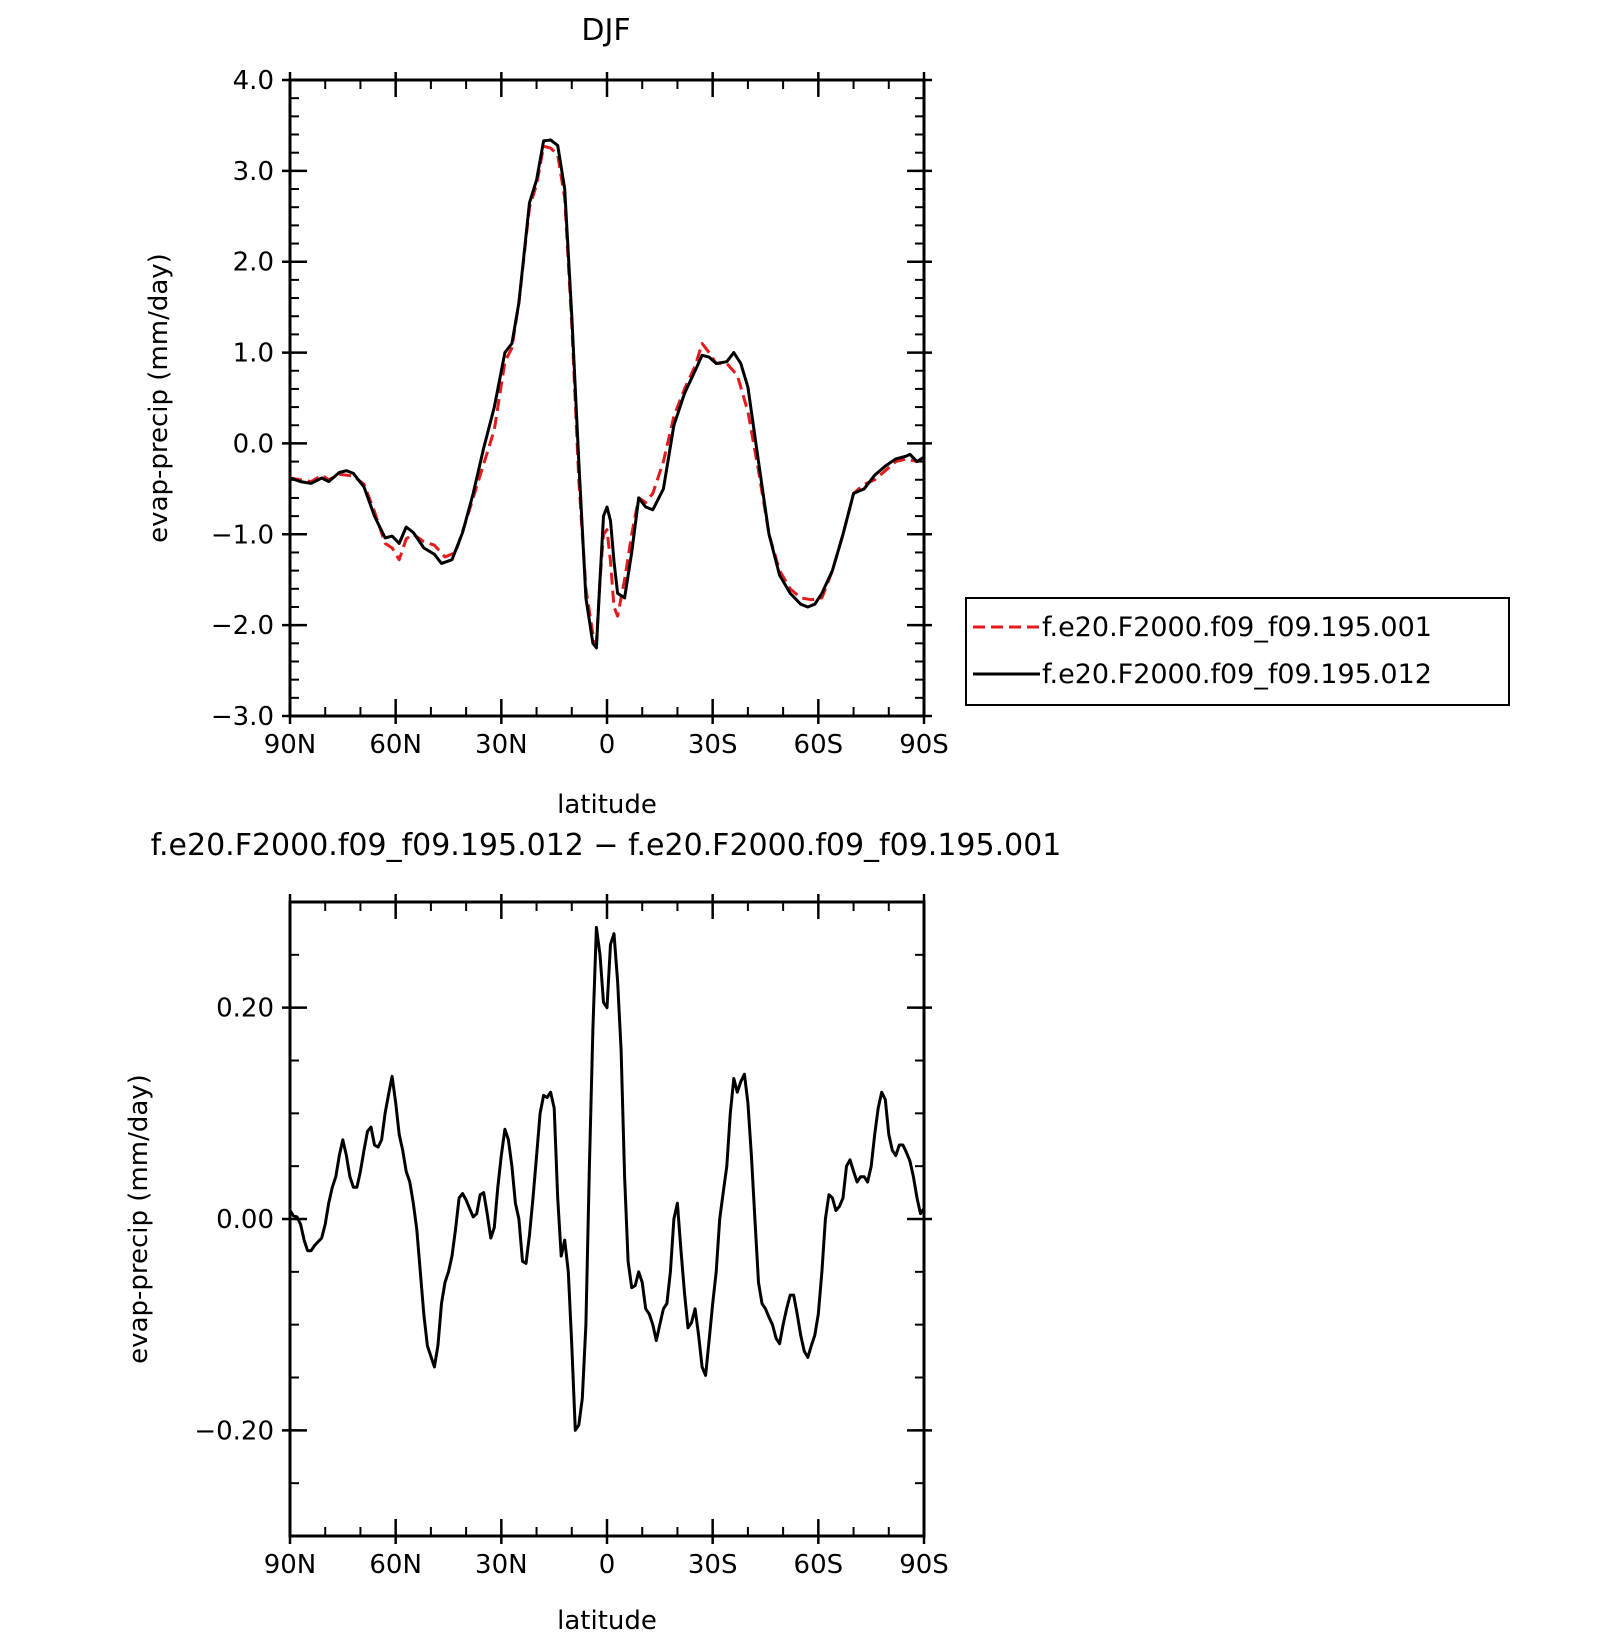  What do you see at coordinates (607, 805) in the screenshot?
I see `top-chart-xlabel: latitude` at bounding box center [607, 805].